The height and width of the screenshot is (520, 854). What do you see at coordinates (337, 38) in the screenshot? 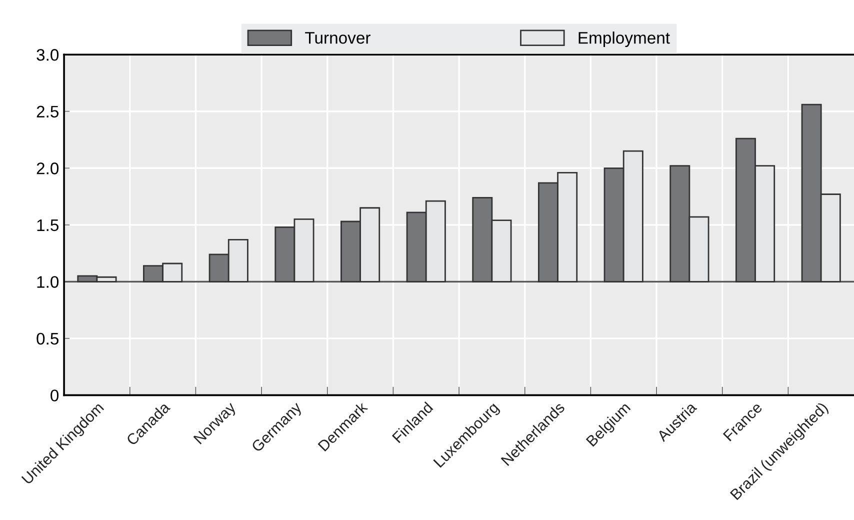
I see `legend-label: Turnover` at bounding box center [337, 38].